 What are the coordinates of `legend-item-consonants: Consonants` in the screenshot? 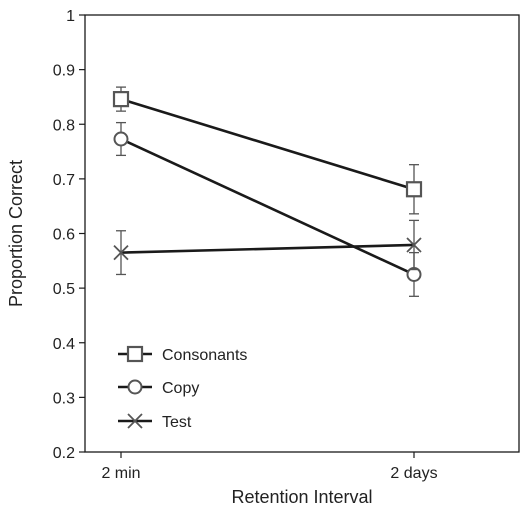 It's located at (182, 354).